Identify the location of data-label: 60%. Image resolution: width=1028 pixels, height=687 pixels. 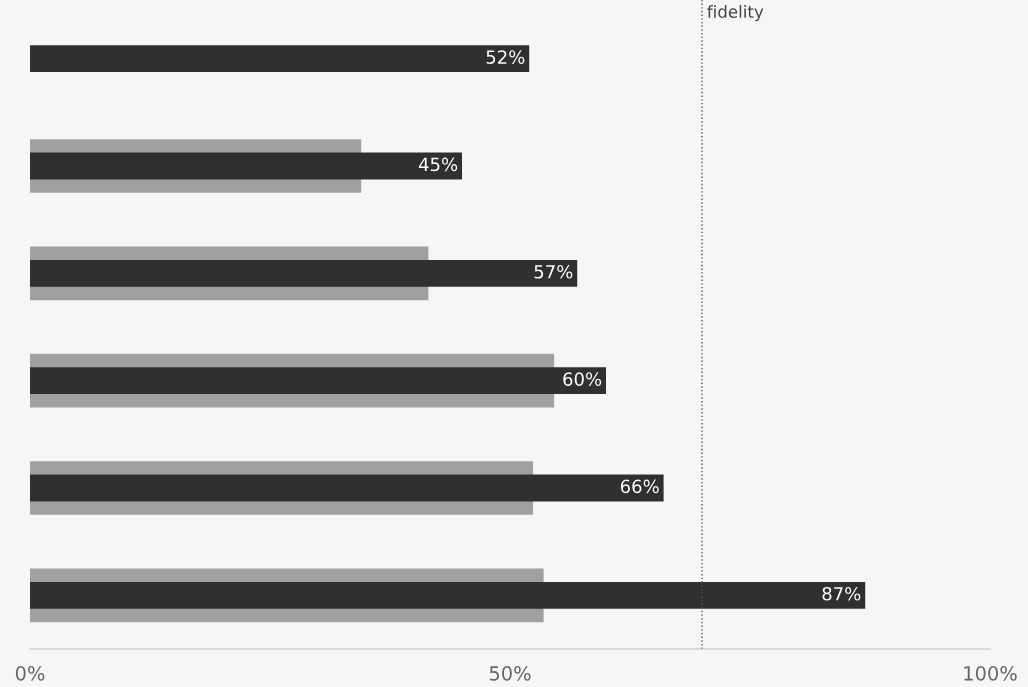
(582, 379).